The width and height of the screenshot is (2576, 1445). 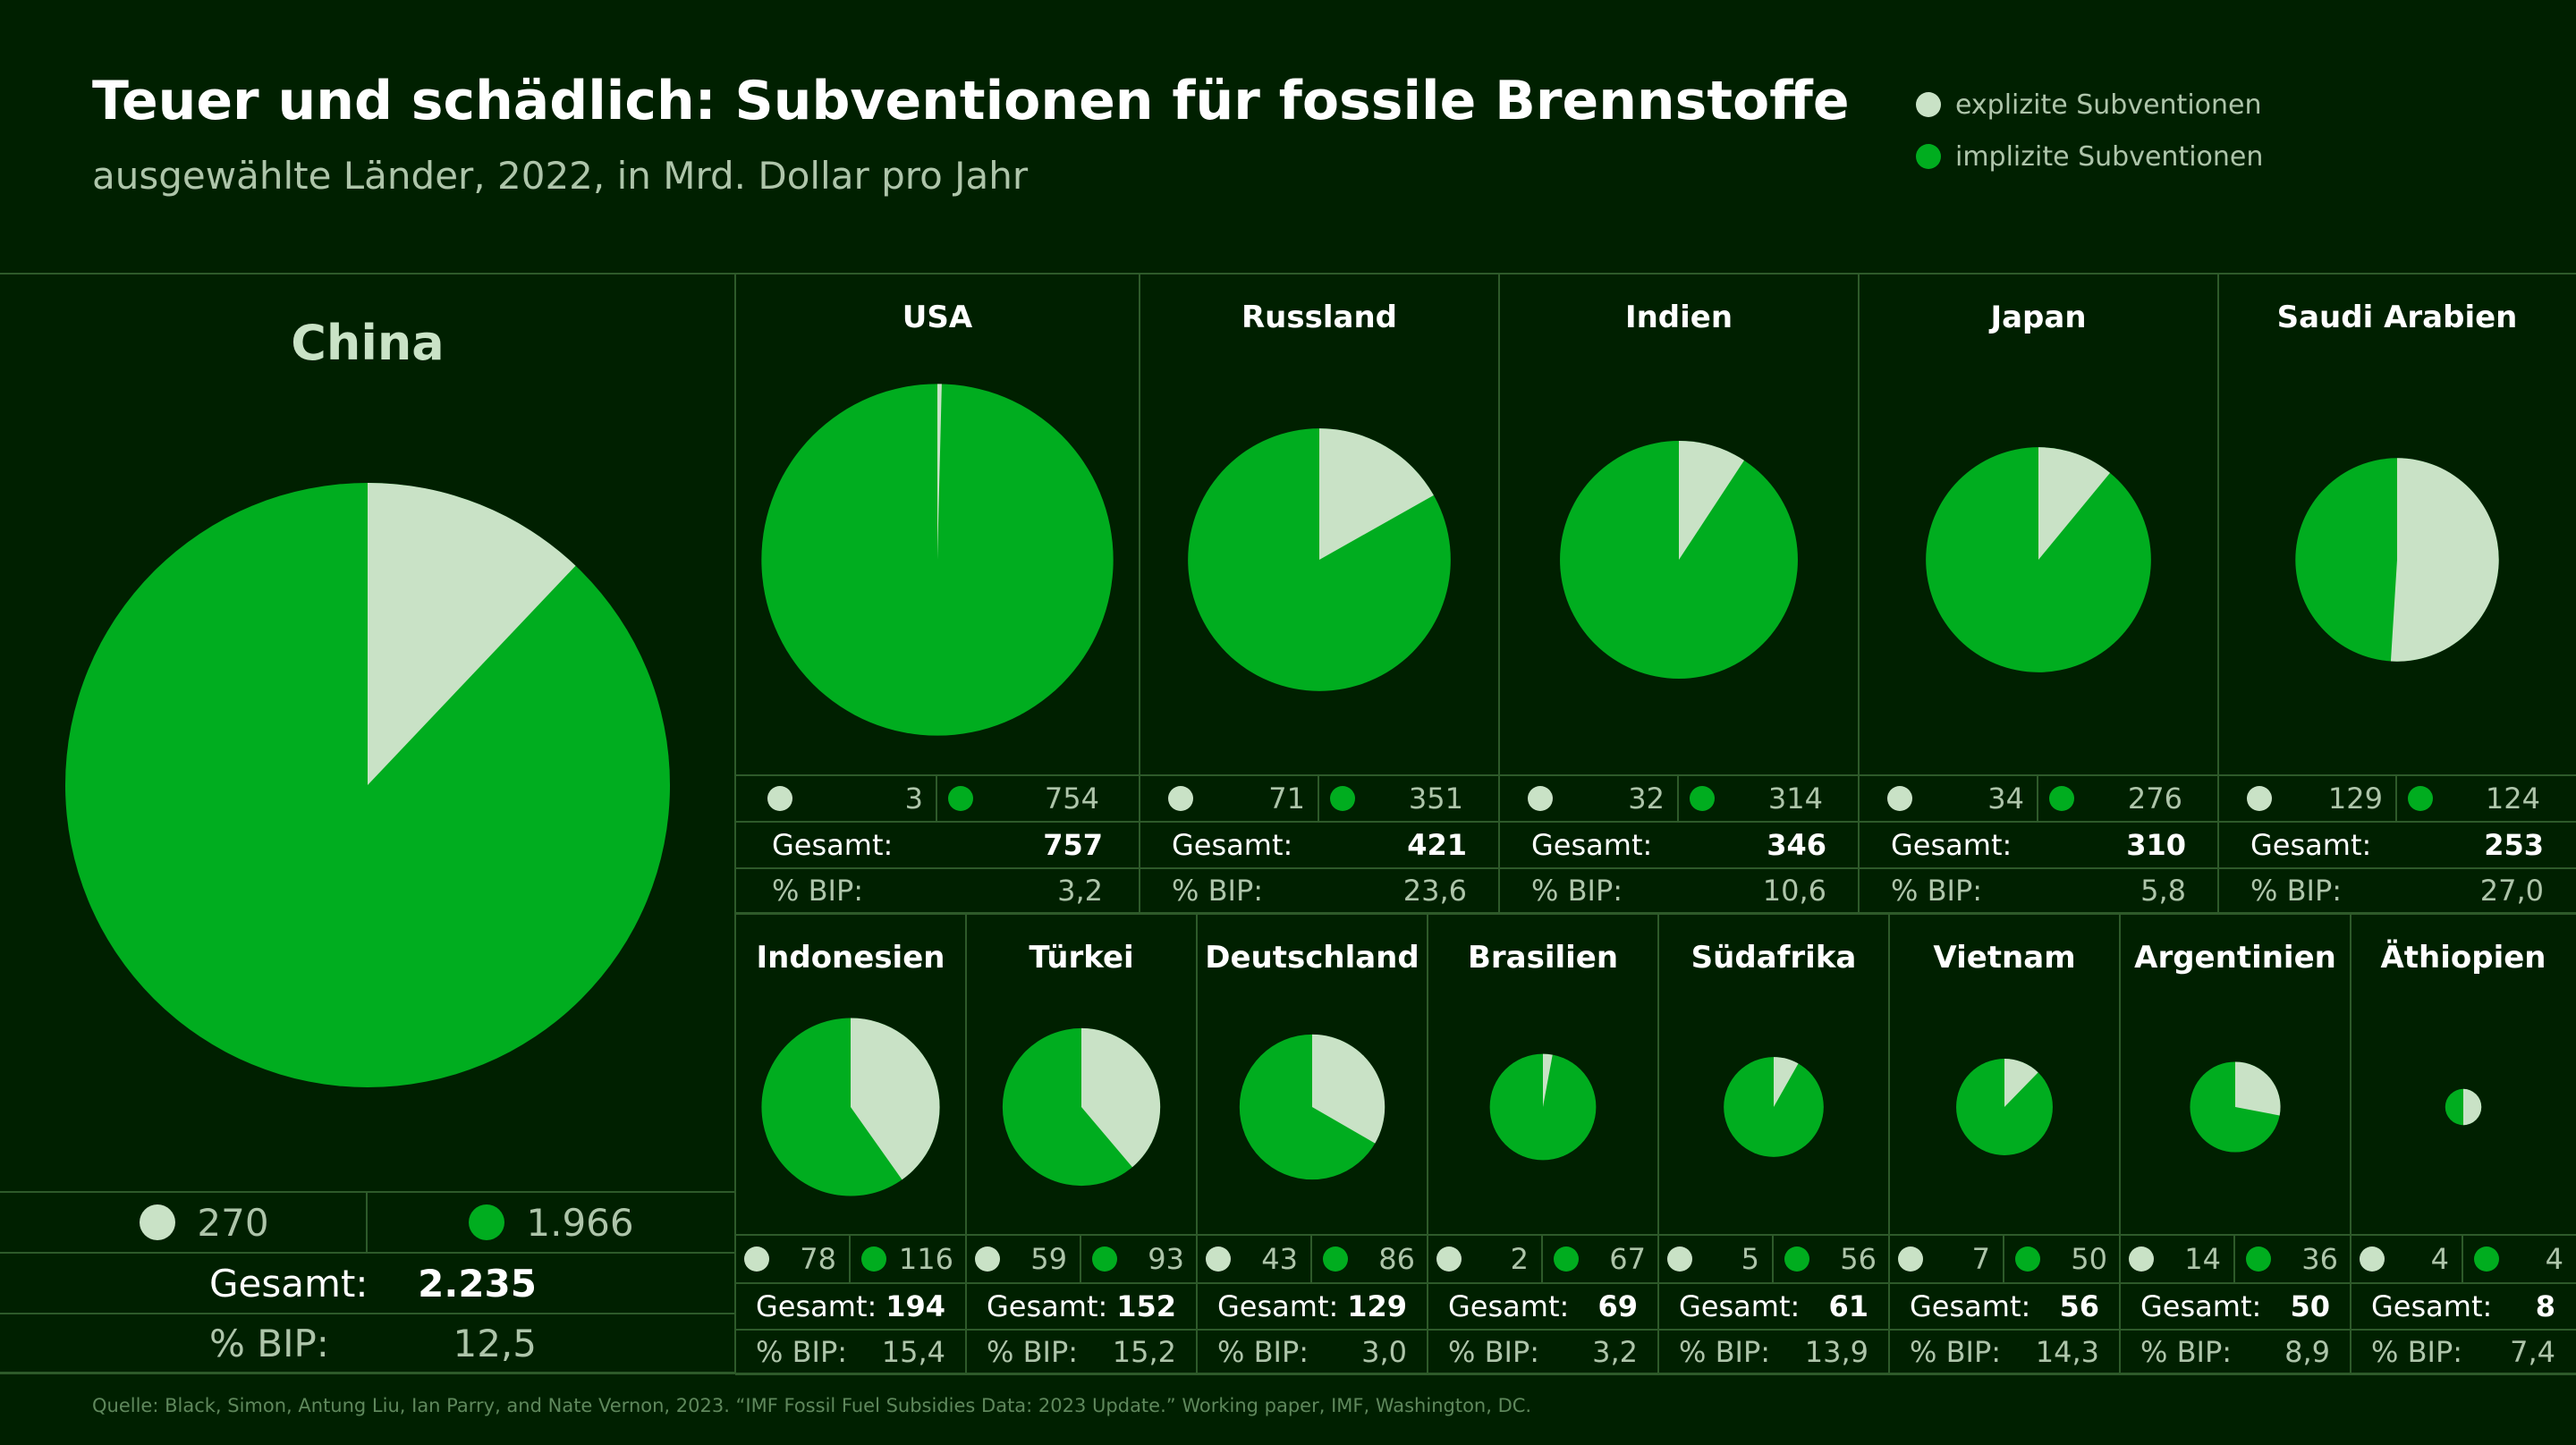 What do you see at coordinates (1396, 1259) in the screenshot?
I see `implicit-value-deutschland: 86` at bounding box center [1396, 1259].